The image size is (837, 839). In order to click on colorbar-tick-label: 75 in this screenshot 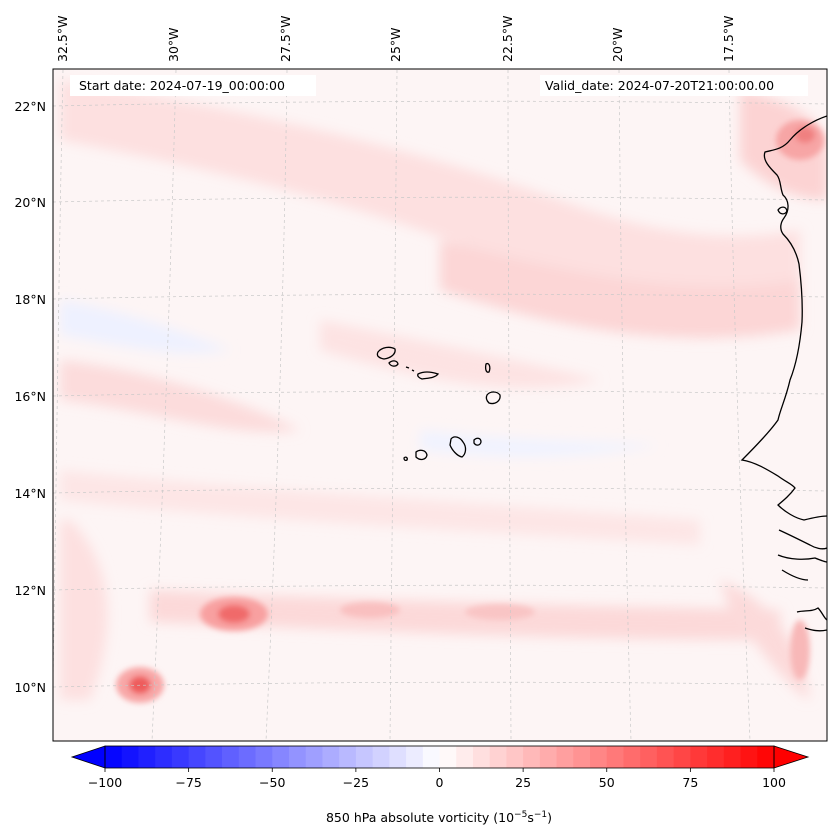, I will do `click(690, 782)`.